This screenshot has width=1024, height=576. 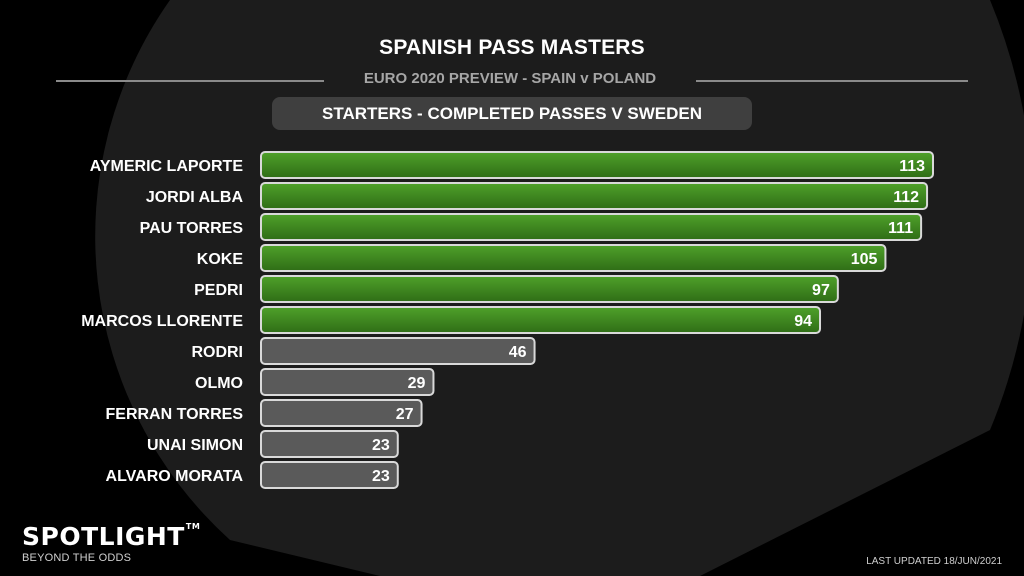 I want to click on category-label: FERRAN TORRES, so click(x=175, y=414).